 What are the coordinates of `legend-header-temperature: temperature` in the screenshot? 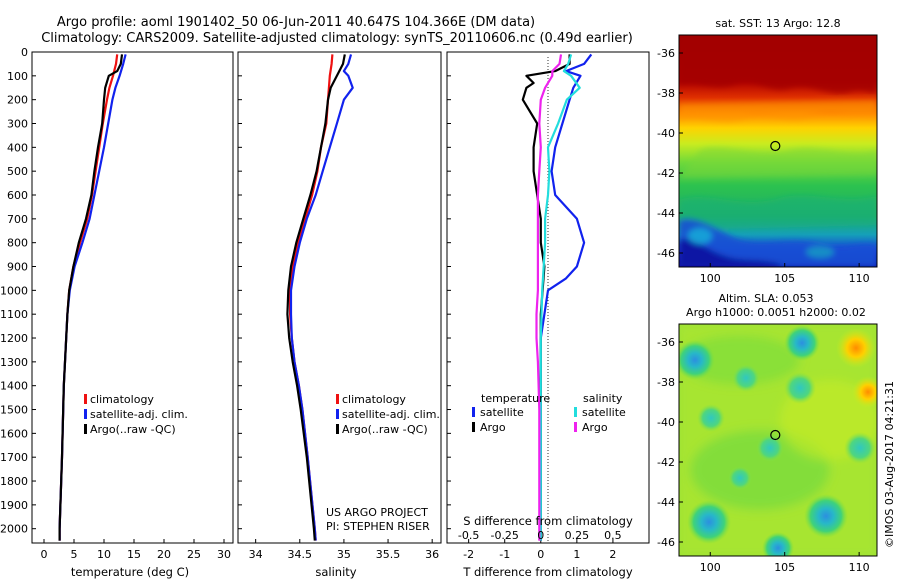 It's located at (515, 398).